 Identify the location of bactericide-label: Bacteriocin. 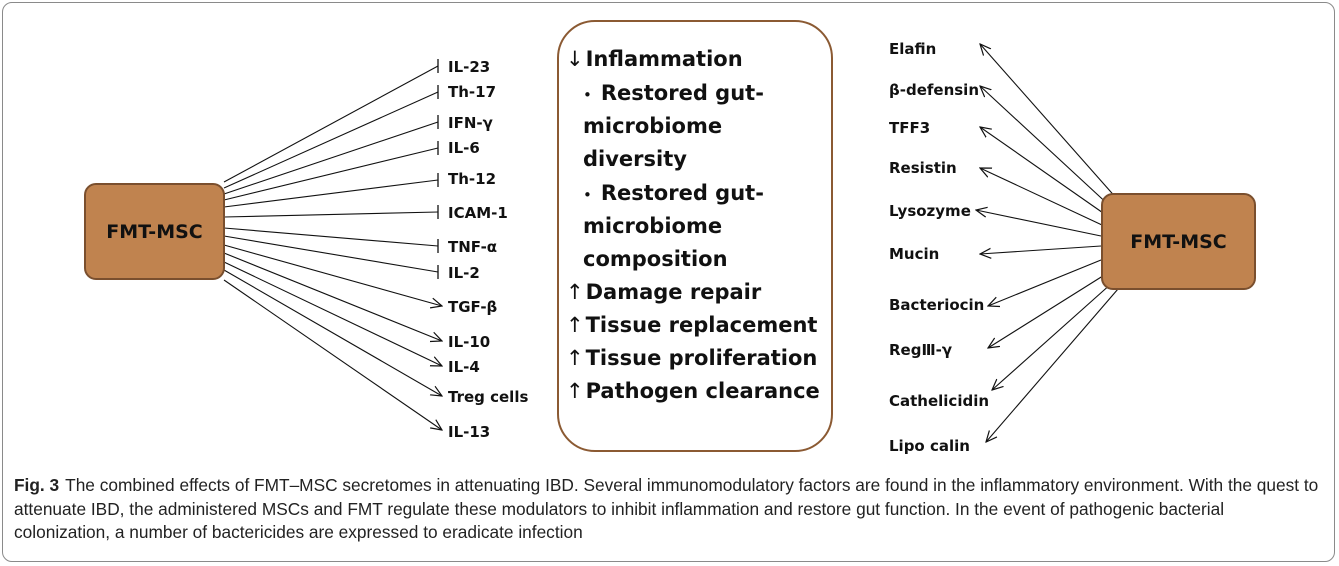
(937, 305).